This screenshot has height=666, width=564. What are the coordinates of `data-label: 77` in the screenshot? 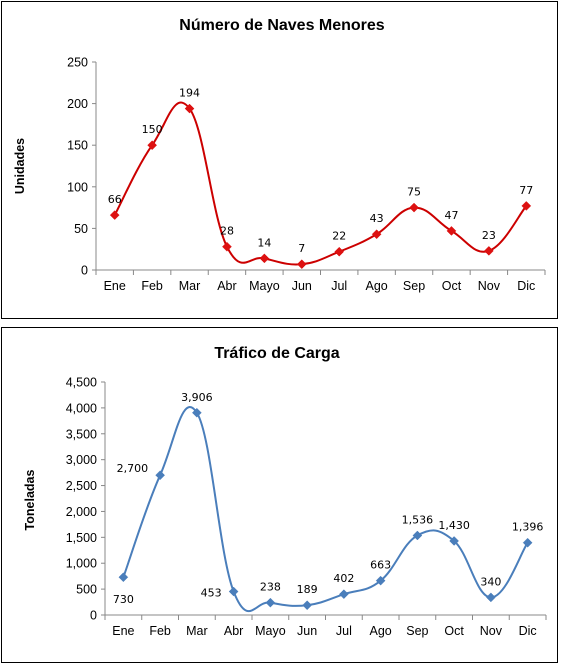 It's located at (526, 190).